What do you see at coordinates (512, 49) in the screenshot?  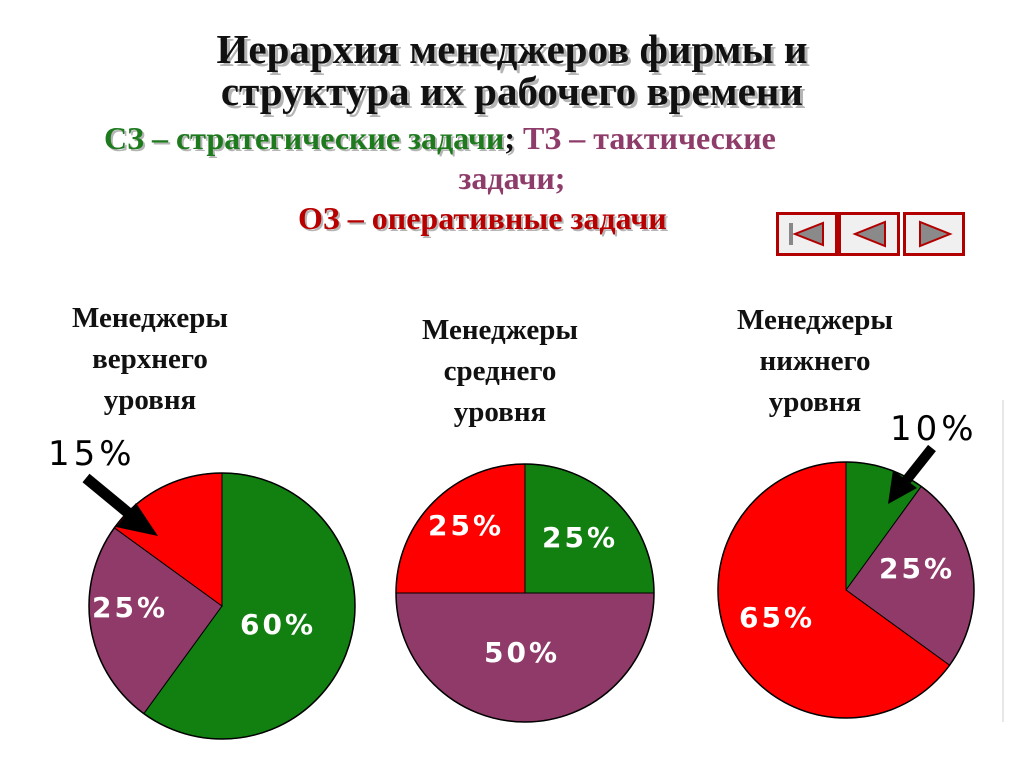 I see `title-line-1: Иерархия менеджеров фирмы и` at bounding box center [512, 49].